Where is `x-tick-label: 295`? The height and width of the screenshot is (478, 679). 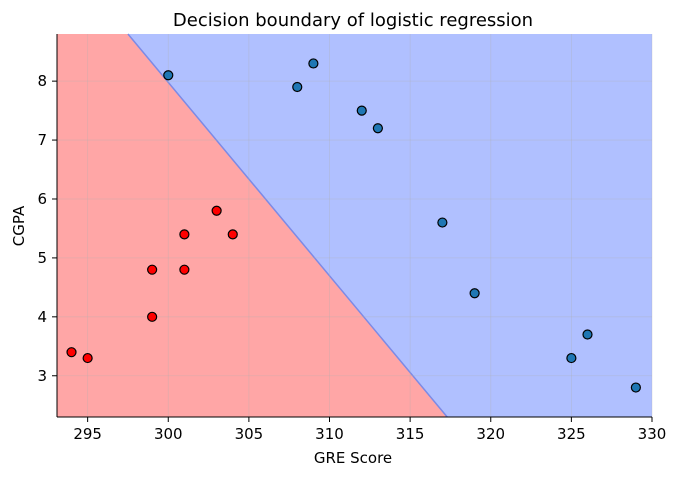
x-tick-label: 295 is located at coordinates (87, 434).